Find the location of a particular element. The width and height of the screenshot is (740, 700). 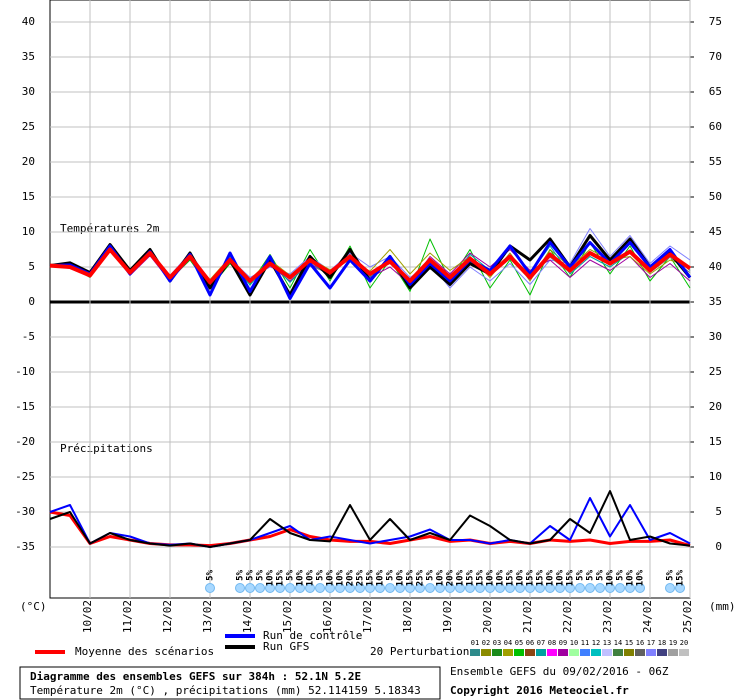

y2-tick-label: 35 is located at coordinates (715, 301).